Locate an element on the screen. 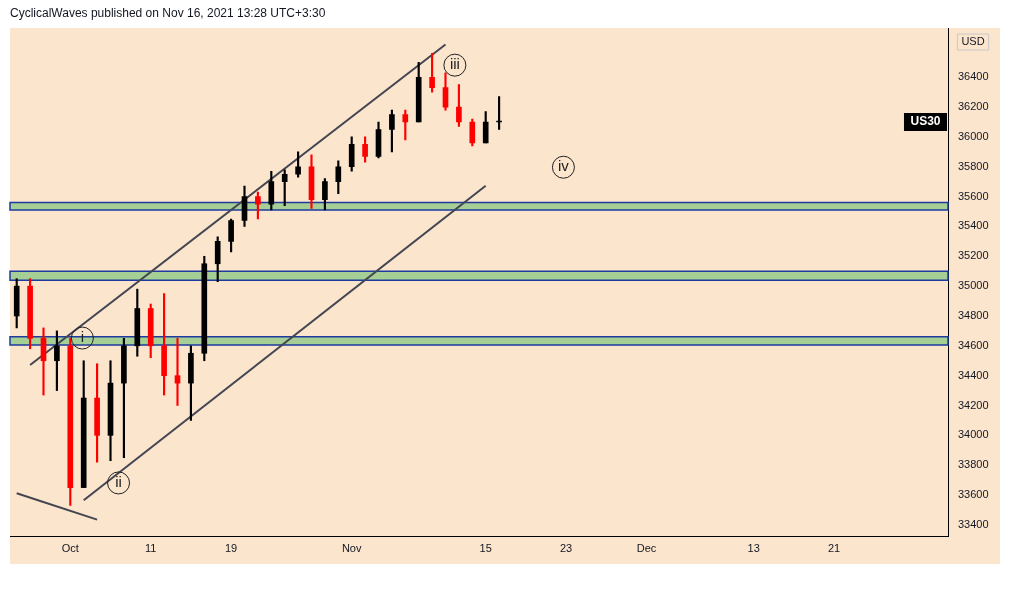  y-tick-label: 33800 is located at coordinates (973, 464).